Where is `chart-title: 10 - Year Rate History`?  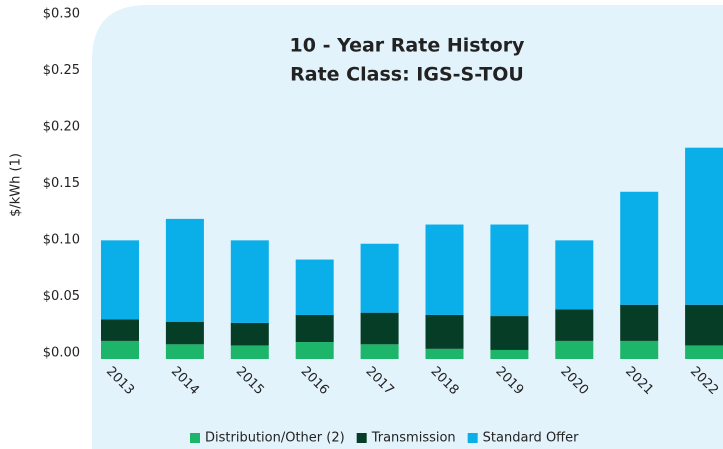
chart-title: 10 - Year Rate History is located at coordinates (408, 46).